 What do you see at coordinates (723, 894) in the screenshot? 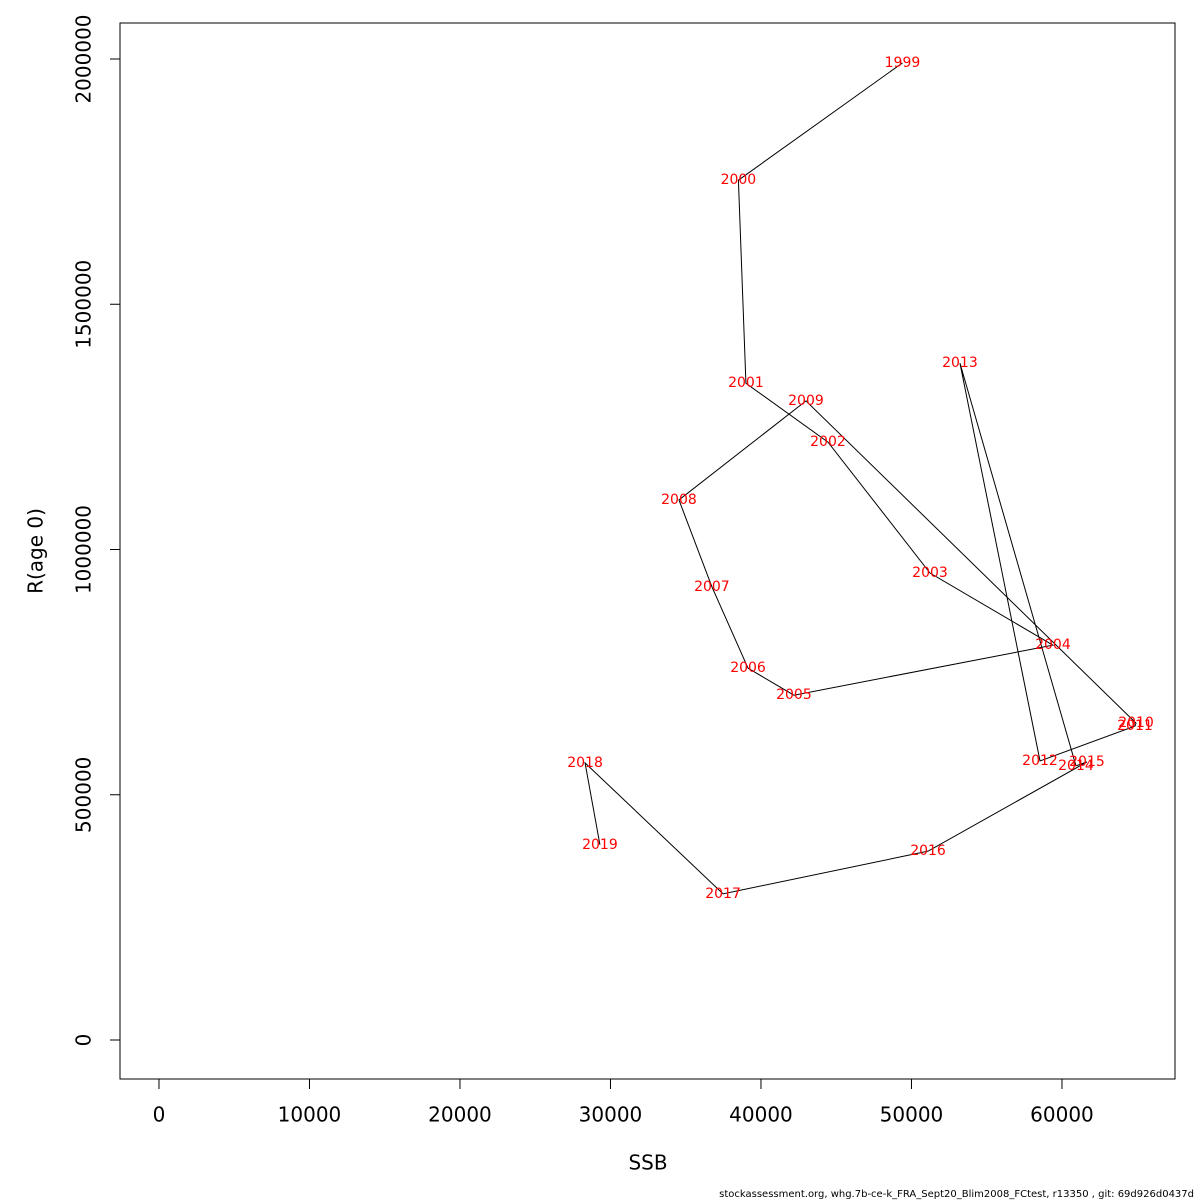
I see `point-label: 2017` at bounding box center [723, 894].